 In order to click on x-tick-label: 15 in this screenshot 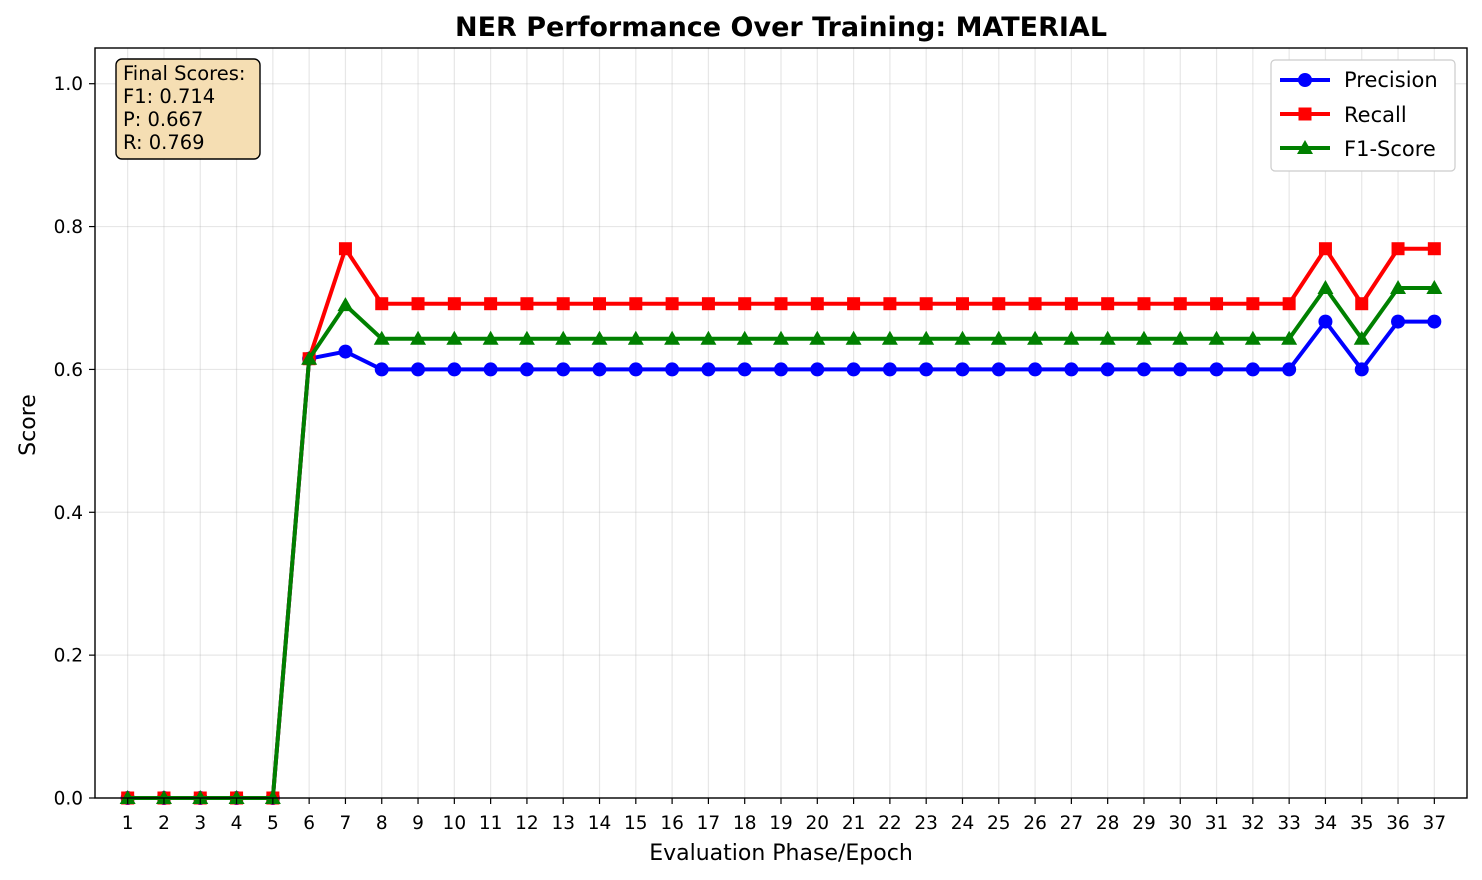, I will do `click(636, 823)`.